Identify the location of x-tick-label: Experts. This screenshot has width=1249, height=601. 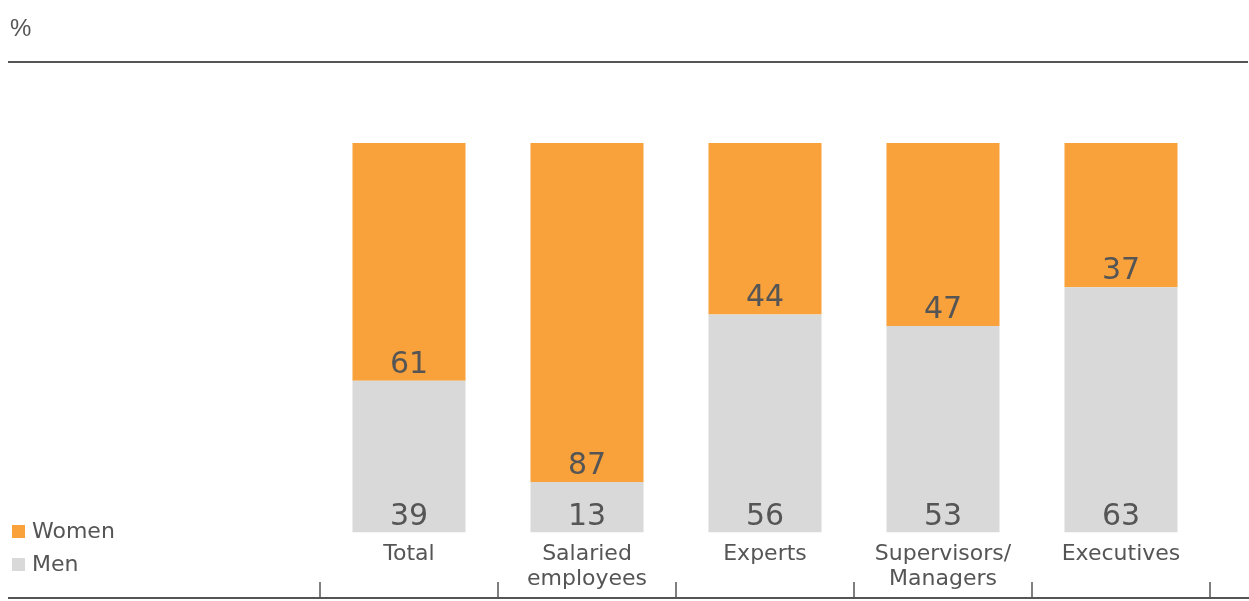
(765, 553).